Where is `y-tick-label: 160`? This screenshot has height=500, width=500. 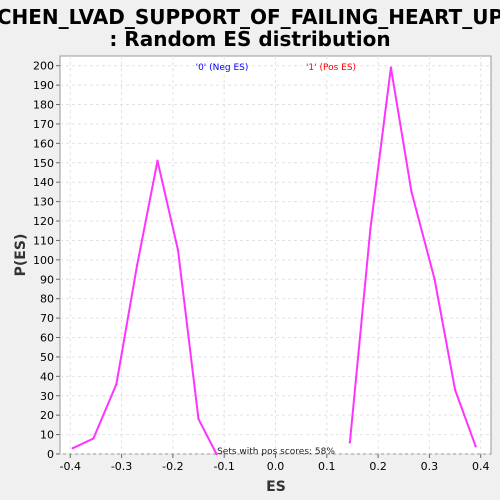
y-tick-label: 160 is located at coordinates (43, 143).